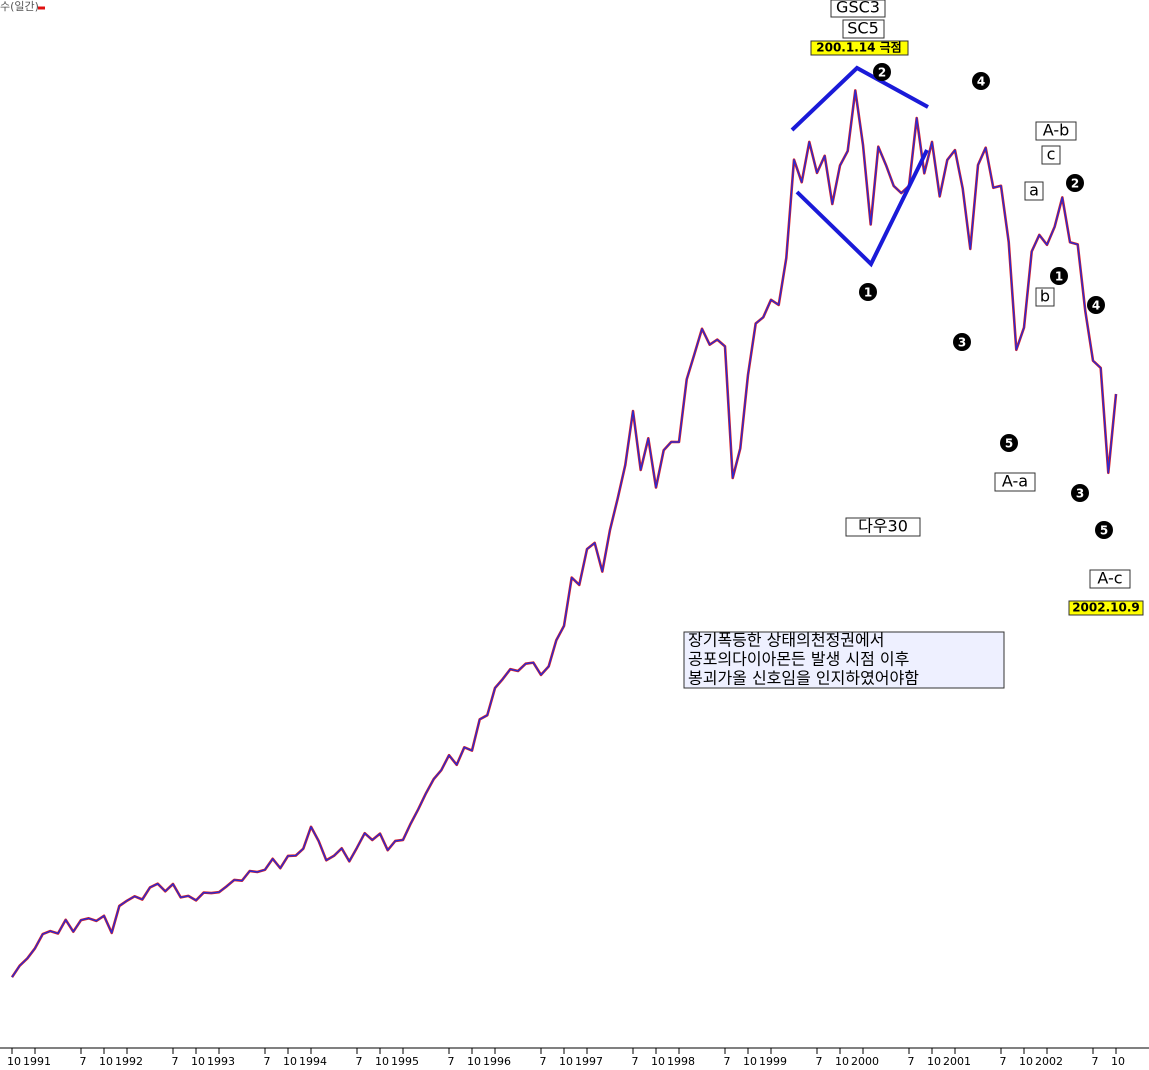 Image resolution: width=1149 pixels, height=1070 pixels. I want to click on annotation: GSC3, so click(858, 8).